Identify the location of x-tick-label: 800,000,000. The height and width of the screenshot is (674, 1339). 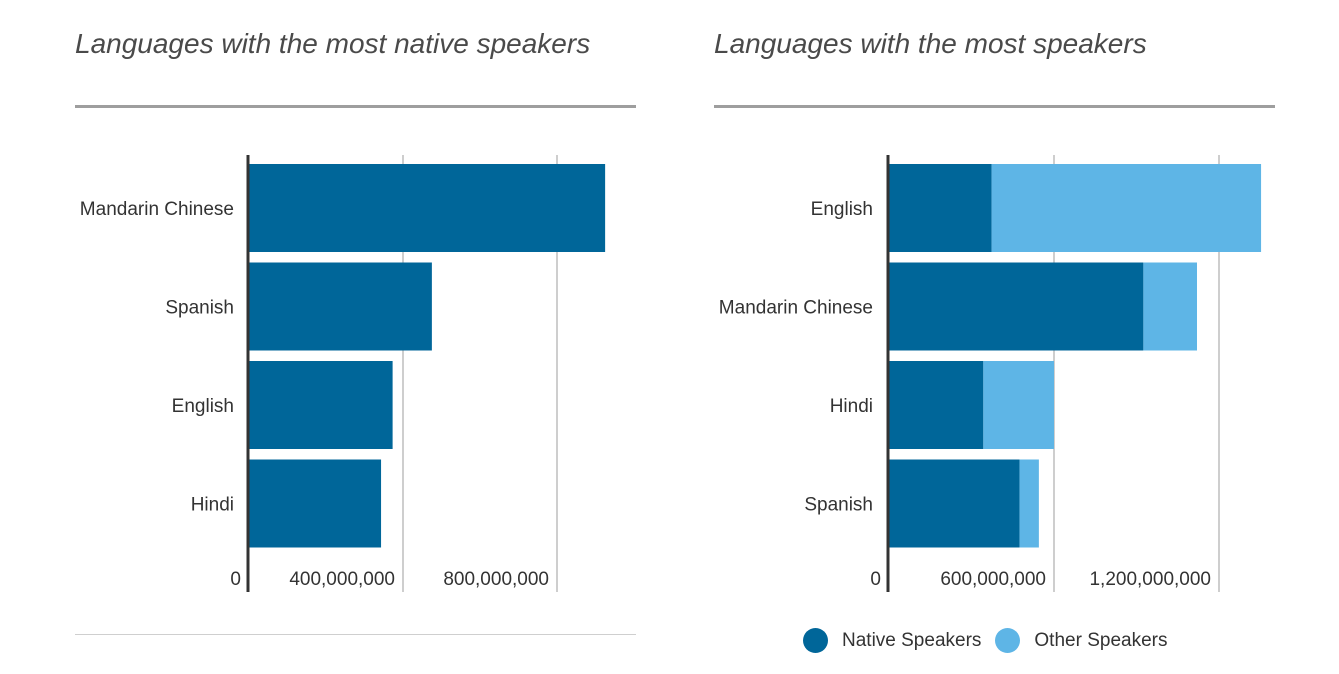
(496, 579).